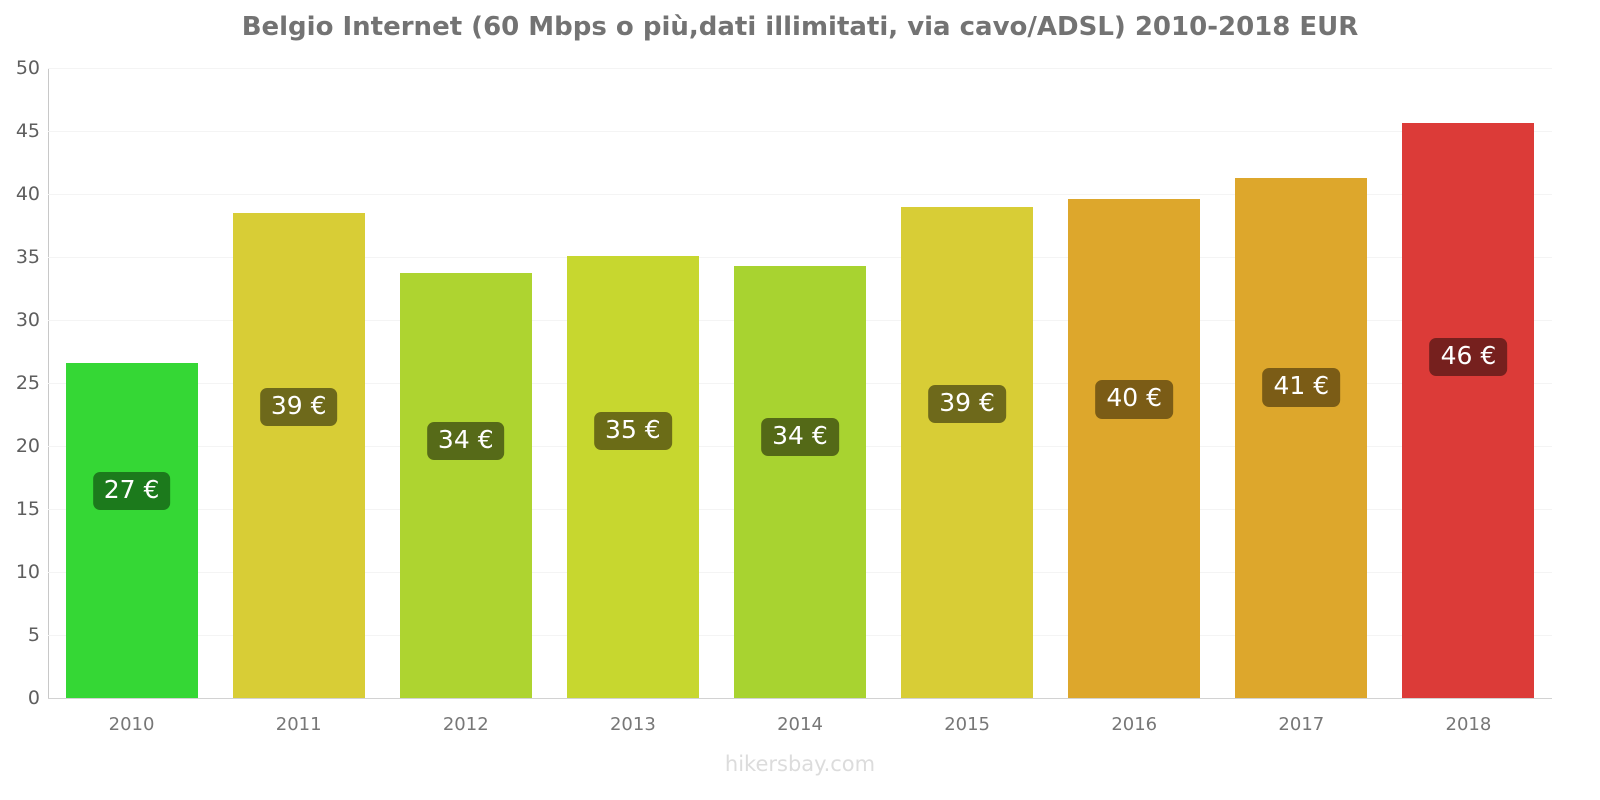  Describe the element at coordinates (298, 407) in the screenshot. I see `bar-value-label-2011: 39 €` at that location.